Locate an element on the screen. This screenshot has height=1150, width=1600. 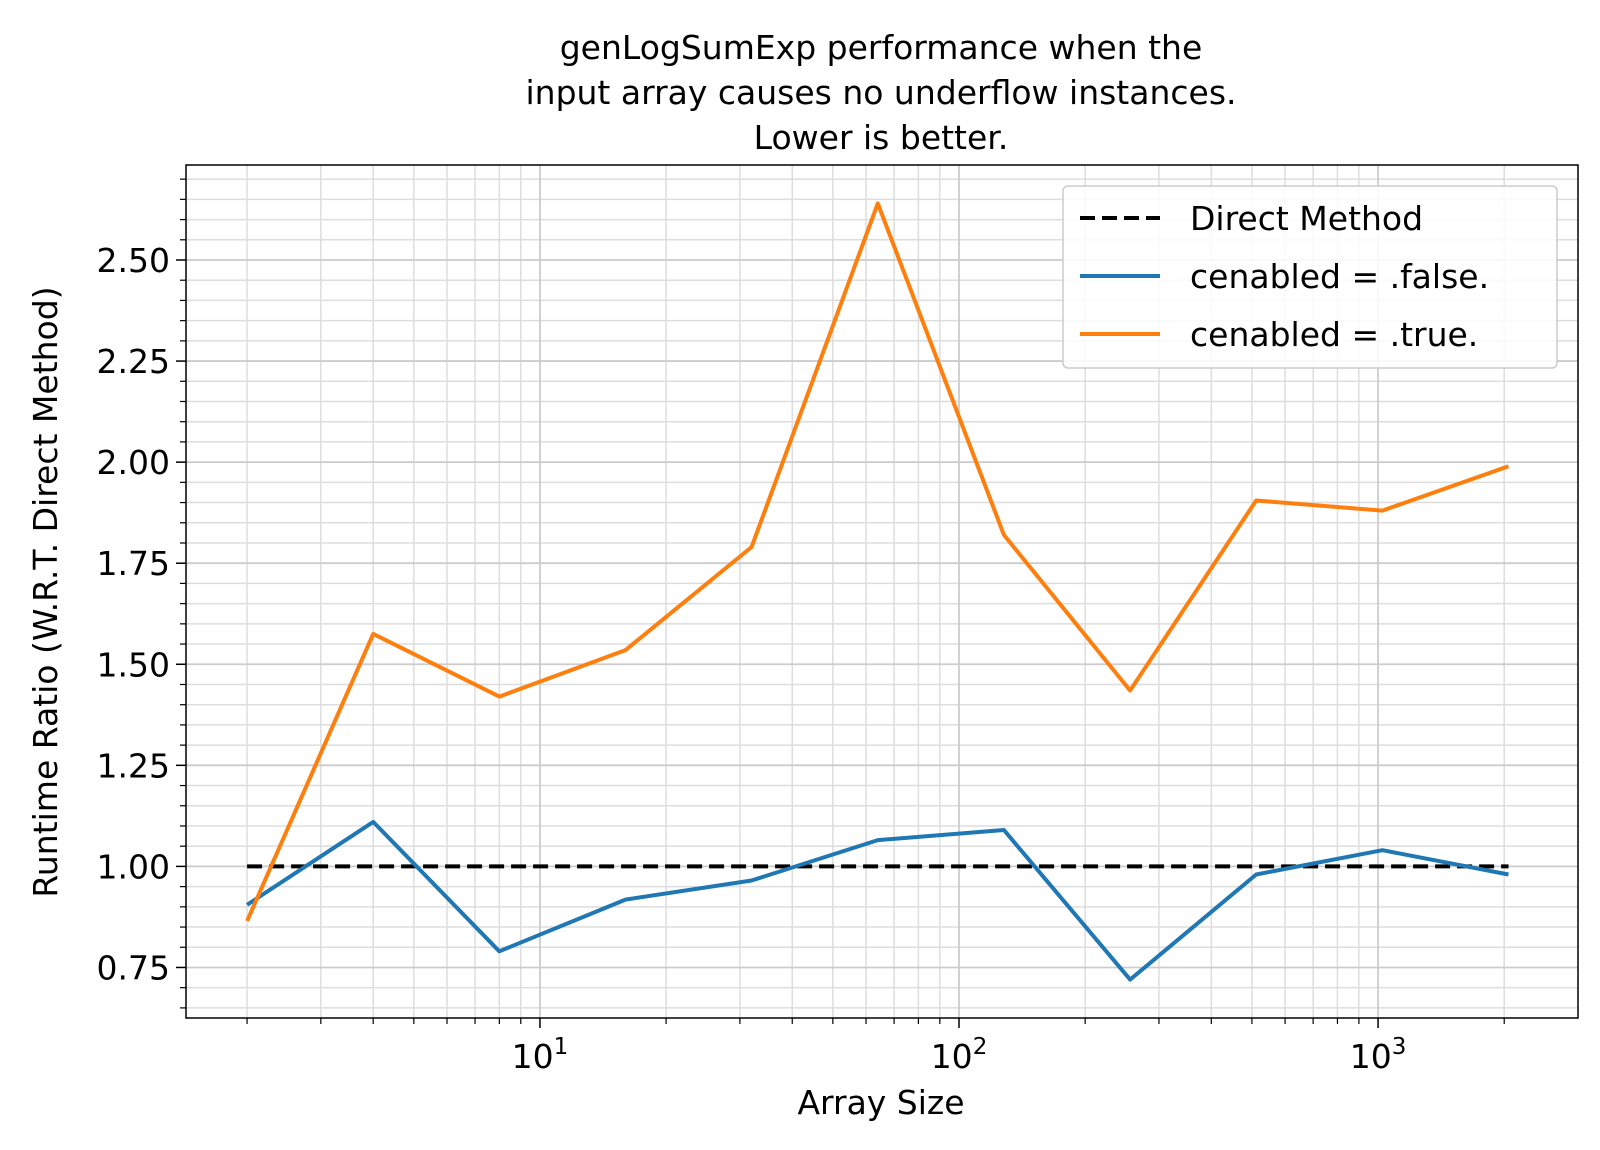
y-tick-label: 1.50 is located at coordinates (133, 664).